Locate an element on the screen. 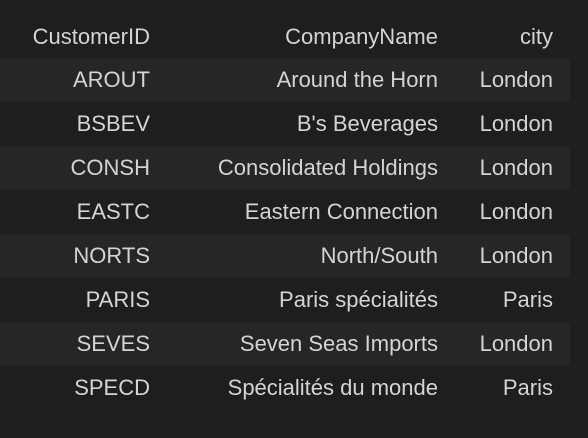 The width and height of the screenshot is (588, 438). cell-customerid: PARIS is located at coordinates (117, 299).